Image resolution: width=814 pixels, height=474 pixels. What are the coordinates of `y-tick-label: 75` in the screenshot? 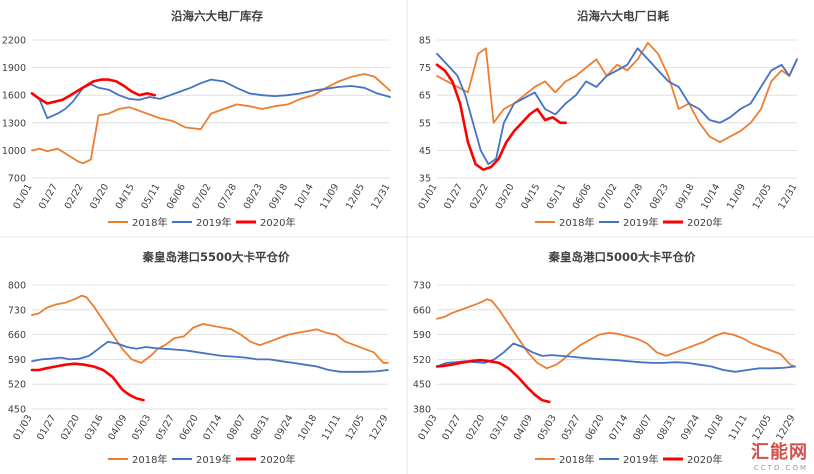 It's located at (425, 68).